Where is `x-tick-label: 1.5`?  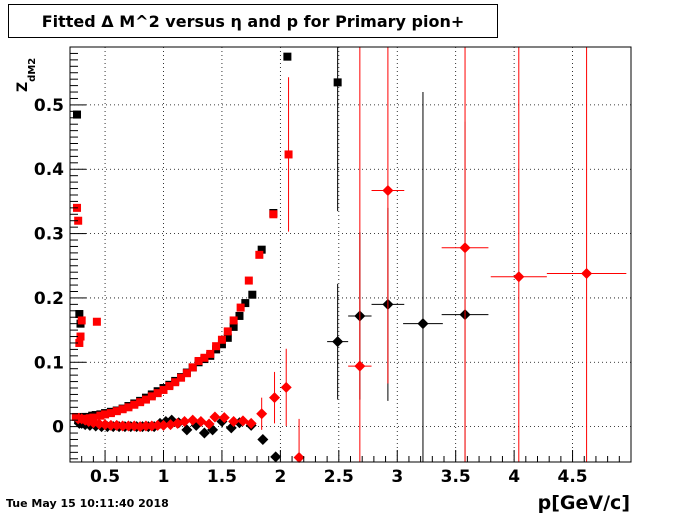
x-tick-label: 1.5 is located at coordinates (222, 477).